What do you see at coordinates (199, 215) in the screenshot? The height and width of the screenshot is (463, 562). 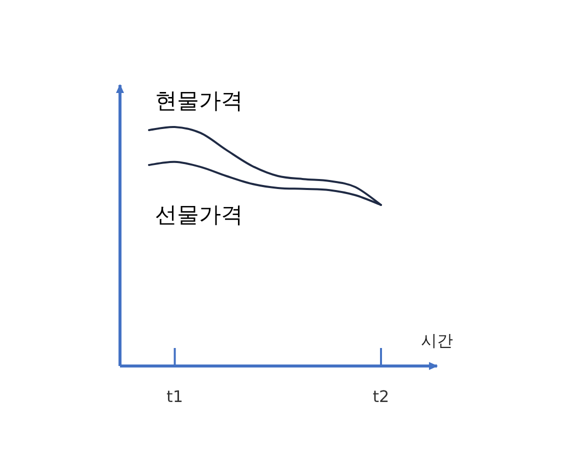 I see `series-label: 선물가격` at bounding box center [199, 215].